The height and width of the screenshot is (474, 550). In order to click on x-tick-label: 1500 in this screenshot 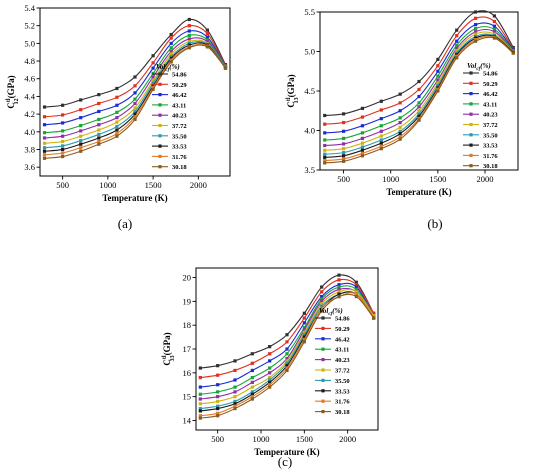, I will do `click(437, 179)`.